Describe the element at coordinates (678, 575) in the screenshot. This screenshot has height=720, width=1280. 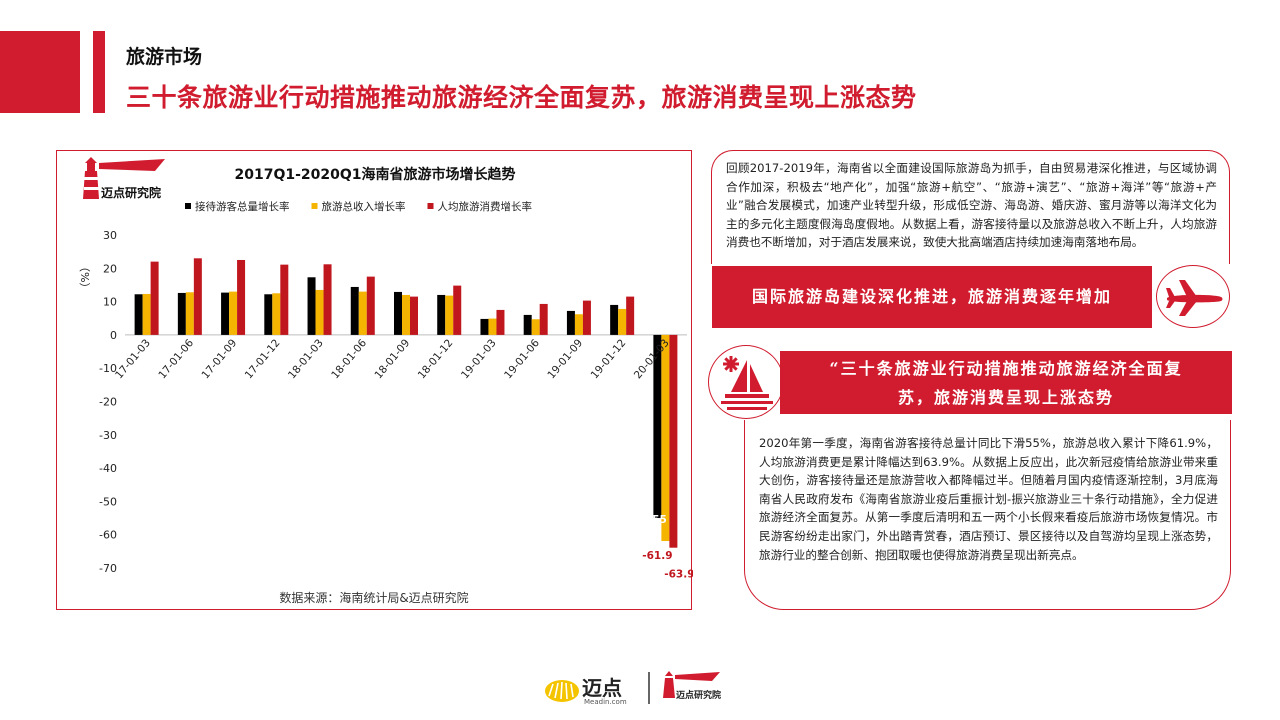
I see `data-label-s3: -63.9` at that location.